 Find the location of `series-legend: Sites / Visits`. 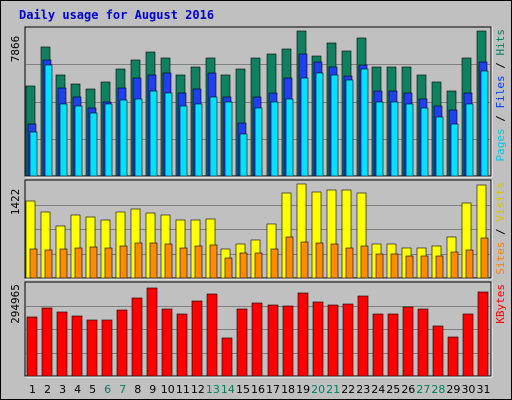

series-legend: Sites / Visits is located at coordinates (500, 228).